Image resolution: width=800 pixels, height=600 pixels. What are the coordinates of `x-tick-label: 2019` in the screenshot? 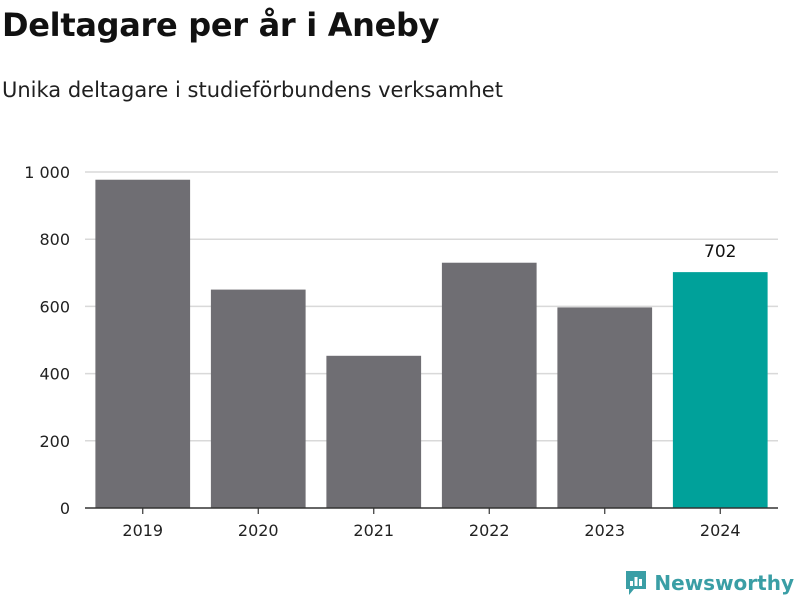 It's located at (142, 530).